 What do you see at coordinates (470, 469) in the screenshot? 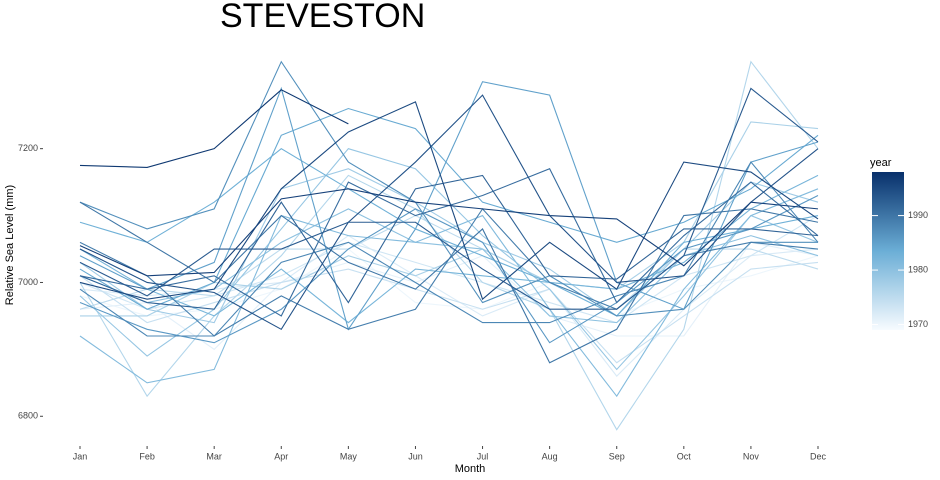
I see `x-axis-label: Month` at bounding box center [470, 469].